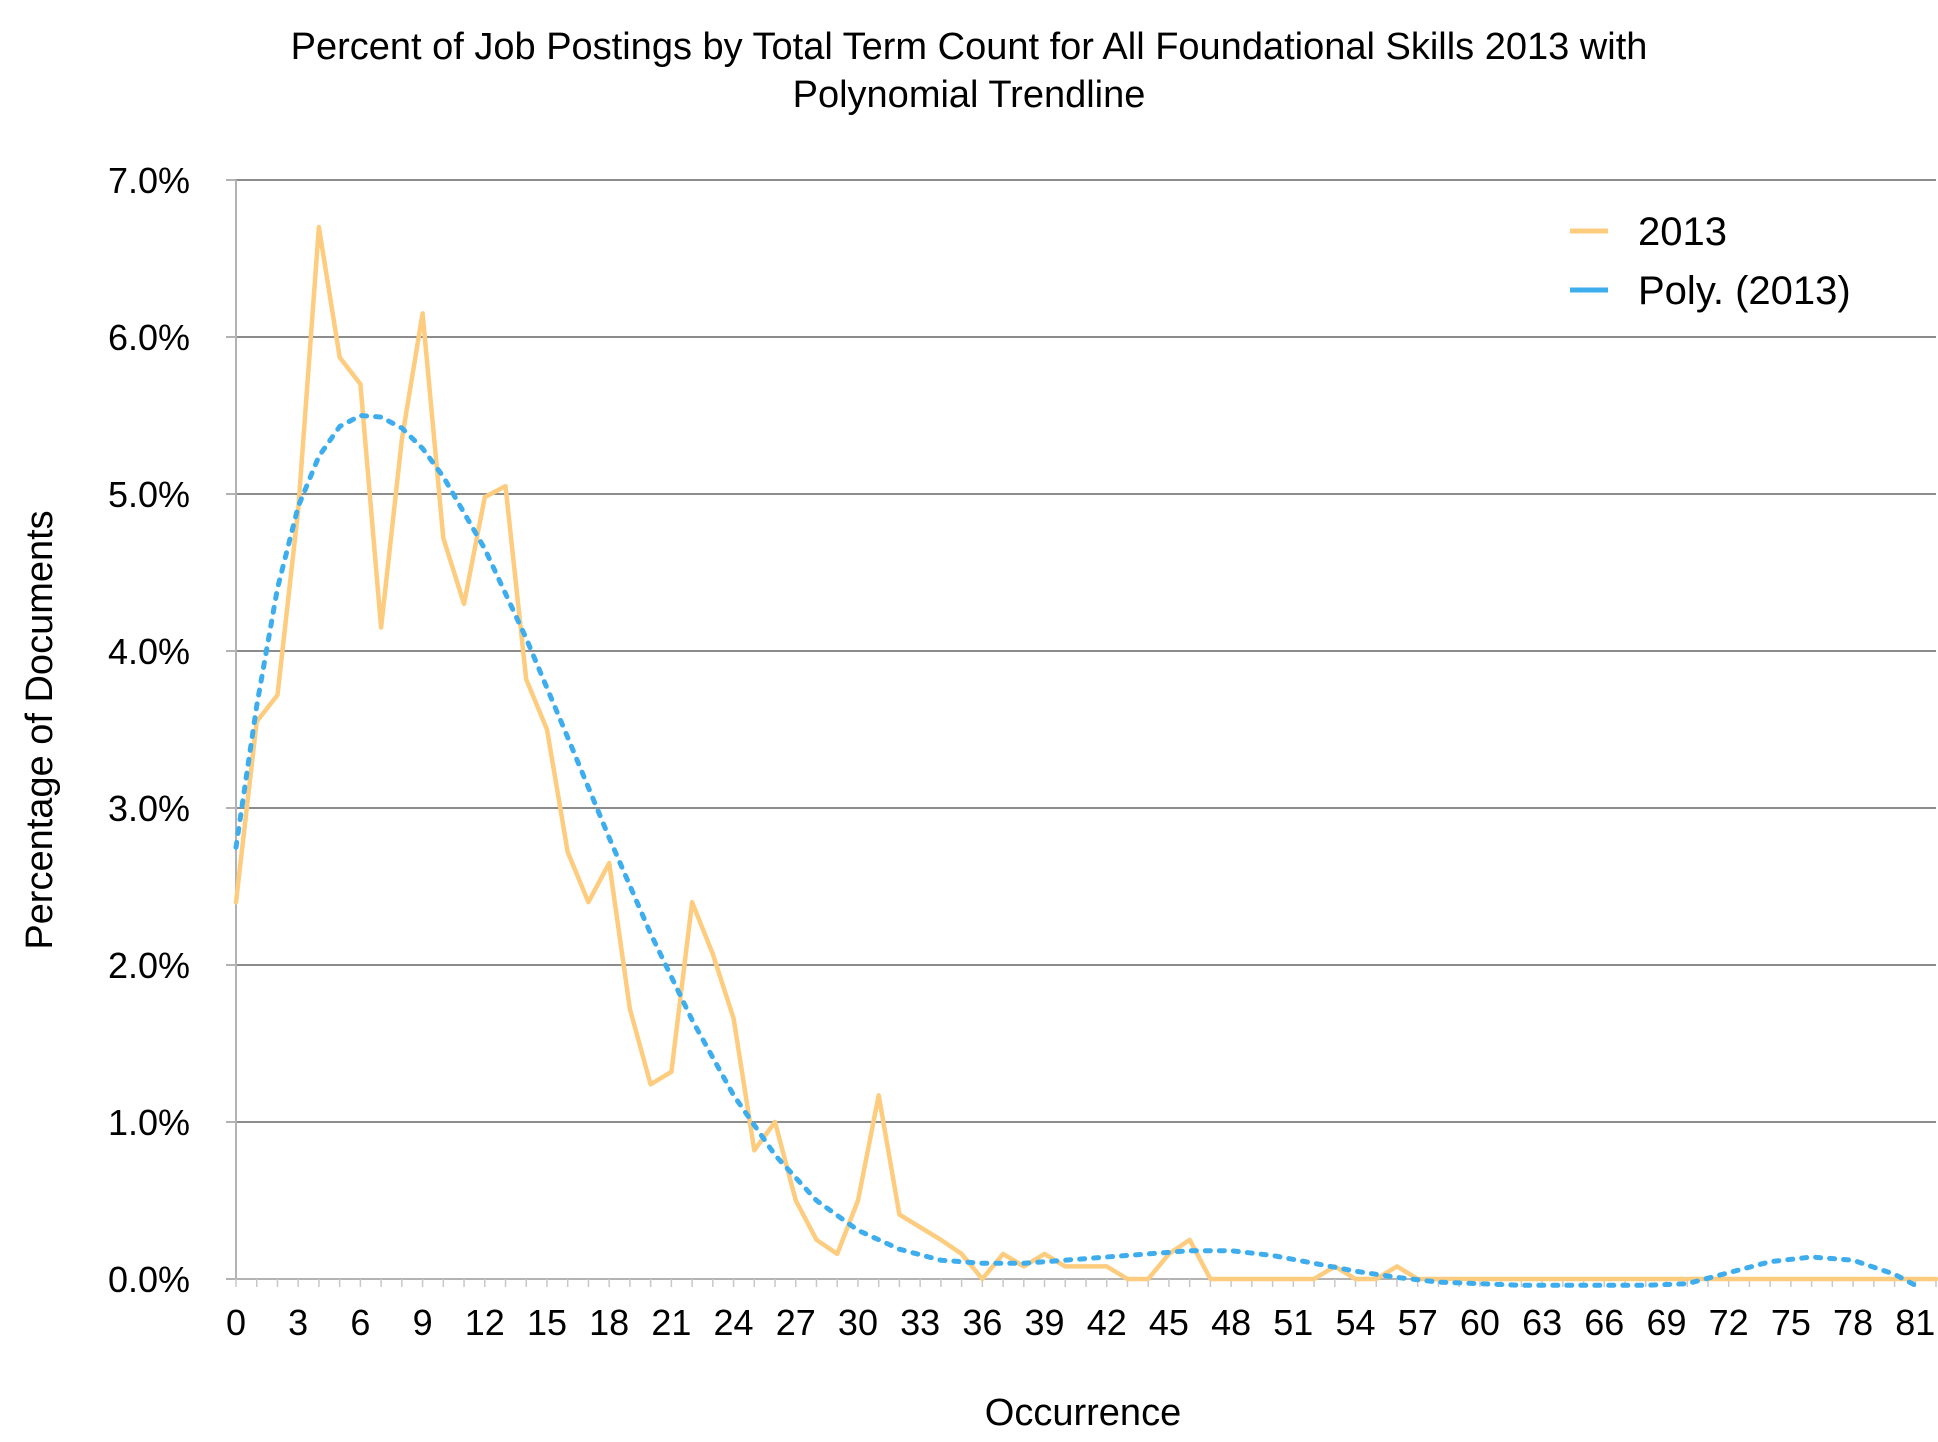 This screenshot has height=1442, width=1938. Describe the element at coordinates (734, 1322) in the screenshot. I see `x-tick-label: 24` at that location.